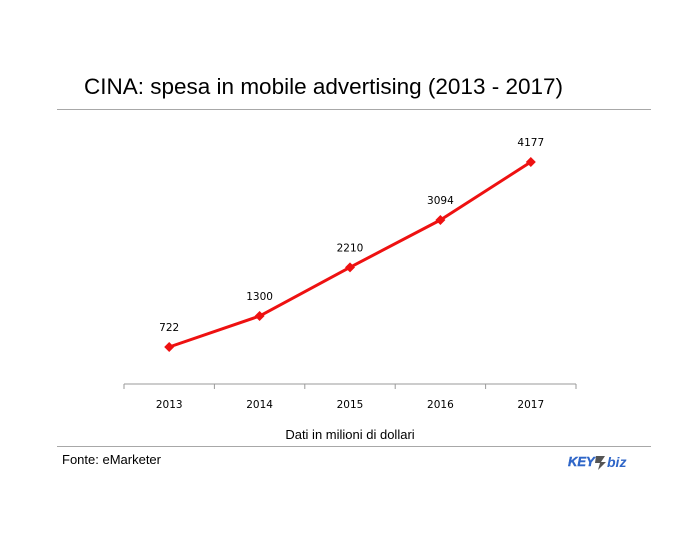 This screenshot has width=700, height=550. What do you see at coordinates (597, 462) in the screenshot?
I see `key4biz-logo: KEY biz` at bounding box center [597, 462].